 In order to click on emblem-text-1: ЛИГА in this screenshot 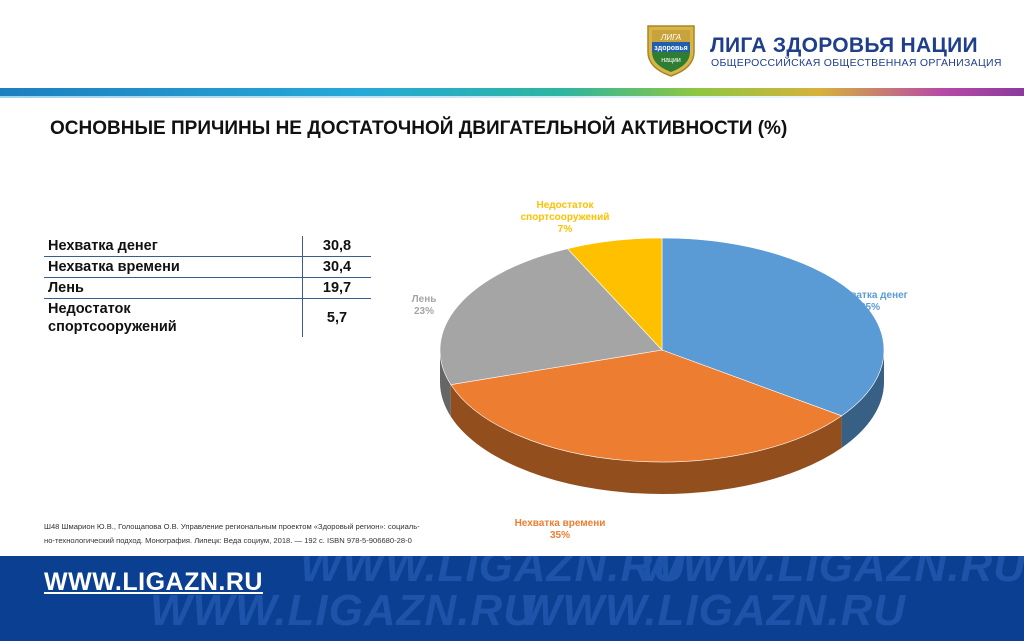, I will do `click(670, 37)`.